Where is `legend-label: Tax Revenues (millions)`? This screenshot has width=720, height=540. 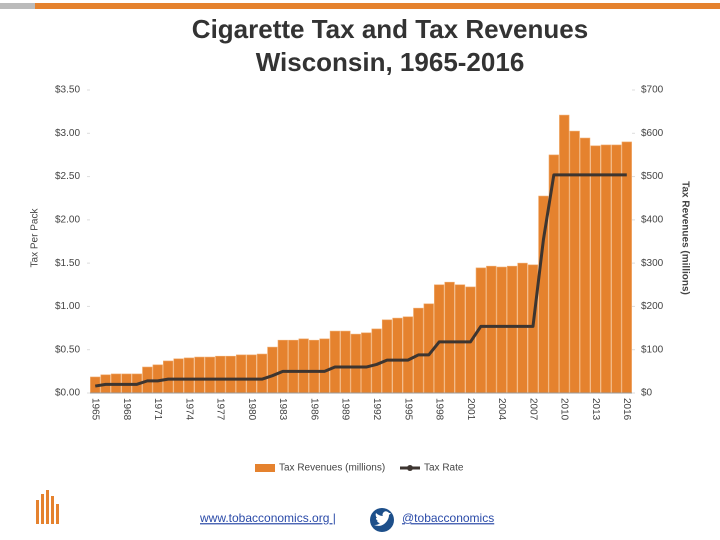
legend-label: Tax Revenues (millions) is located at coordinates (332, 468).